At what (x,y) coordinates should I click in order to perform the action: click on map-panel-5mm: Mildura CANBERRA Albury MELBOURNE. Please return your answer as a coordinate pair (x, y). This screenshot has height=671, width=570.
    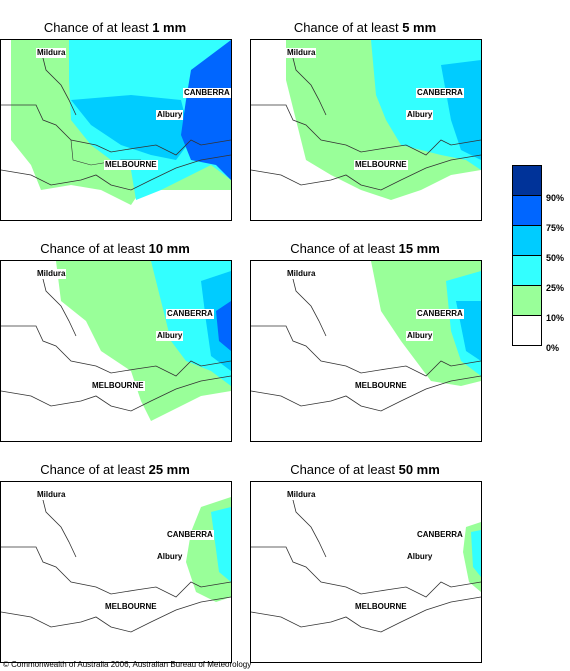
    Looking at the image, I should click on (366, 130).